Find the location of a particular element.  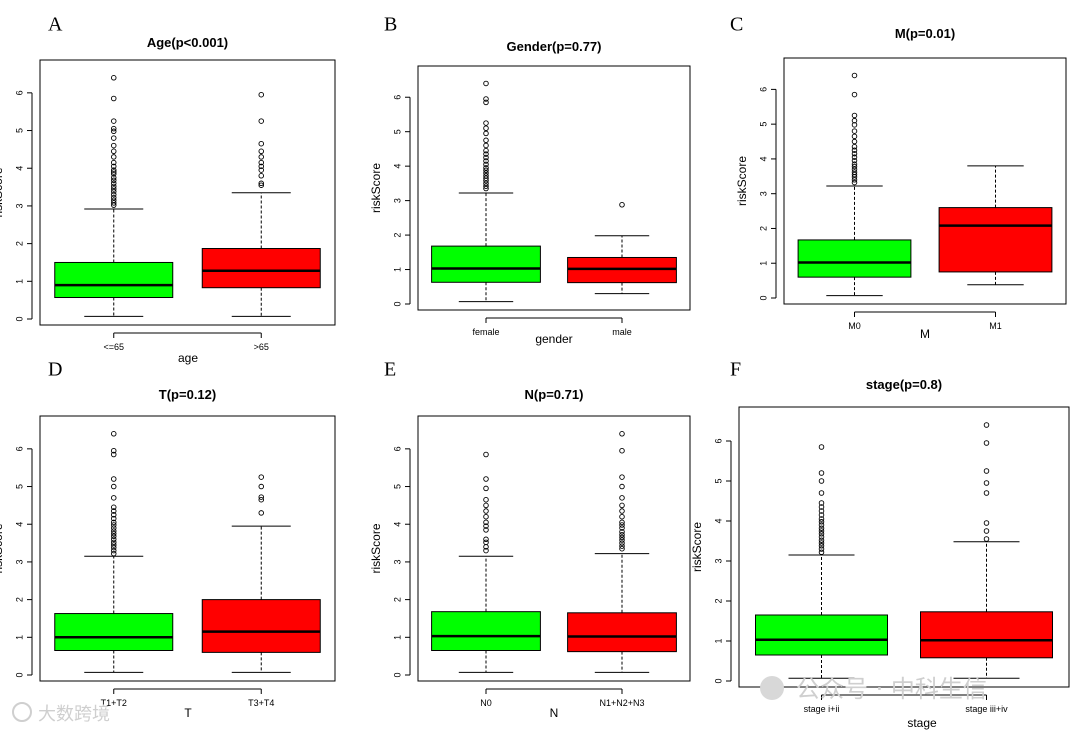

plot-frame is located at coordinates (925, 181).